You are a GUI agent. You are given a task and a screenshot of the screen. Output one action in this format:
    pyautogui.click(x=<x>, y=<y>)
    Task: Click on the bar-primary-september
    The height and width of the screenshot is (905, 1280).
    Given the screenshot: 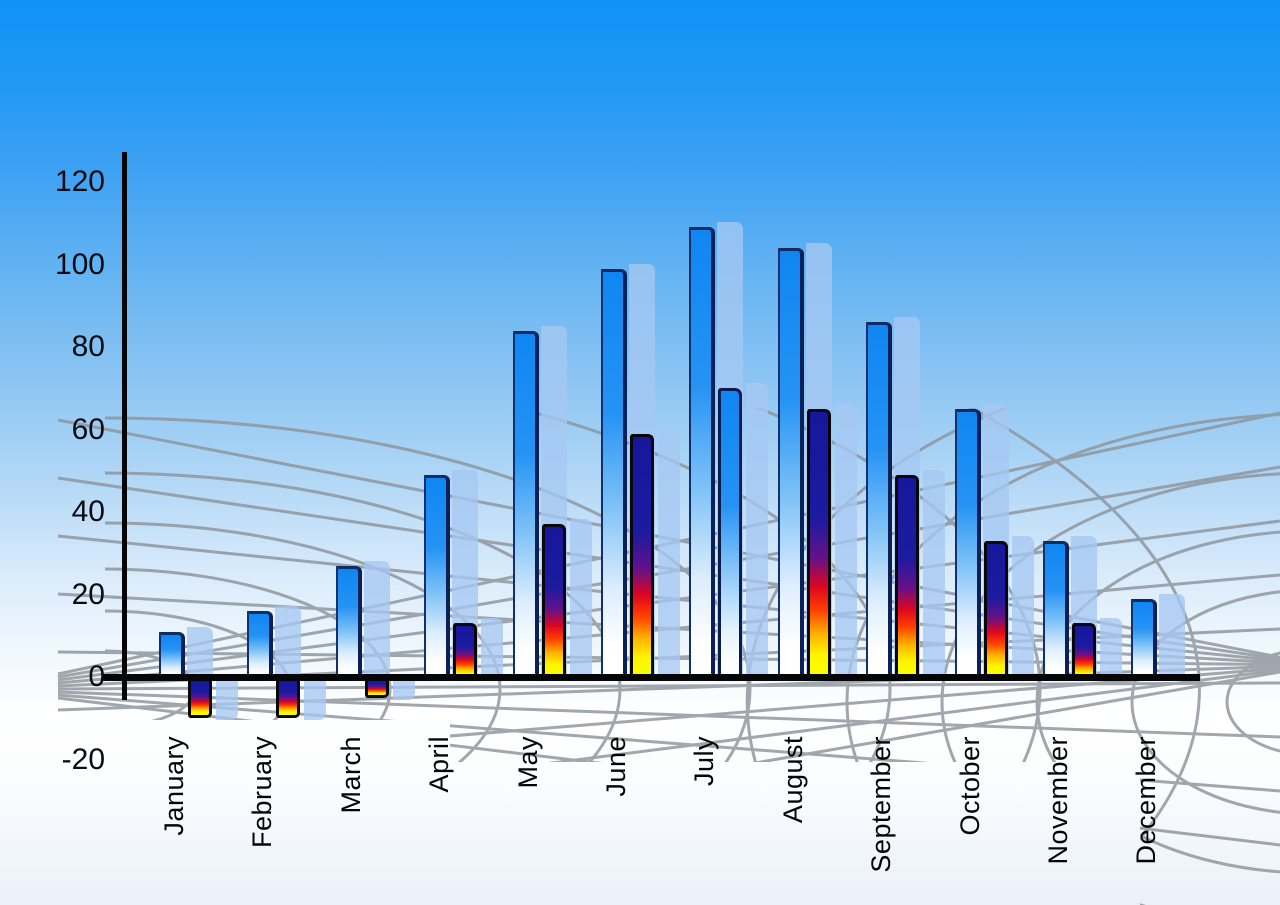 What is the action you would take?
    pyautogui.click(x=879, y=499)
    